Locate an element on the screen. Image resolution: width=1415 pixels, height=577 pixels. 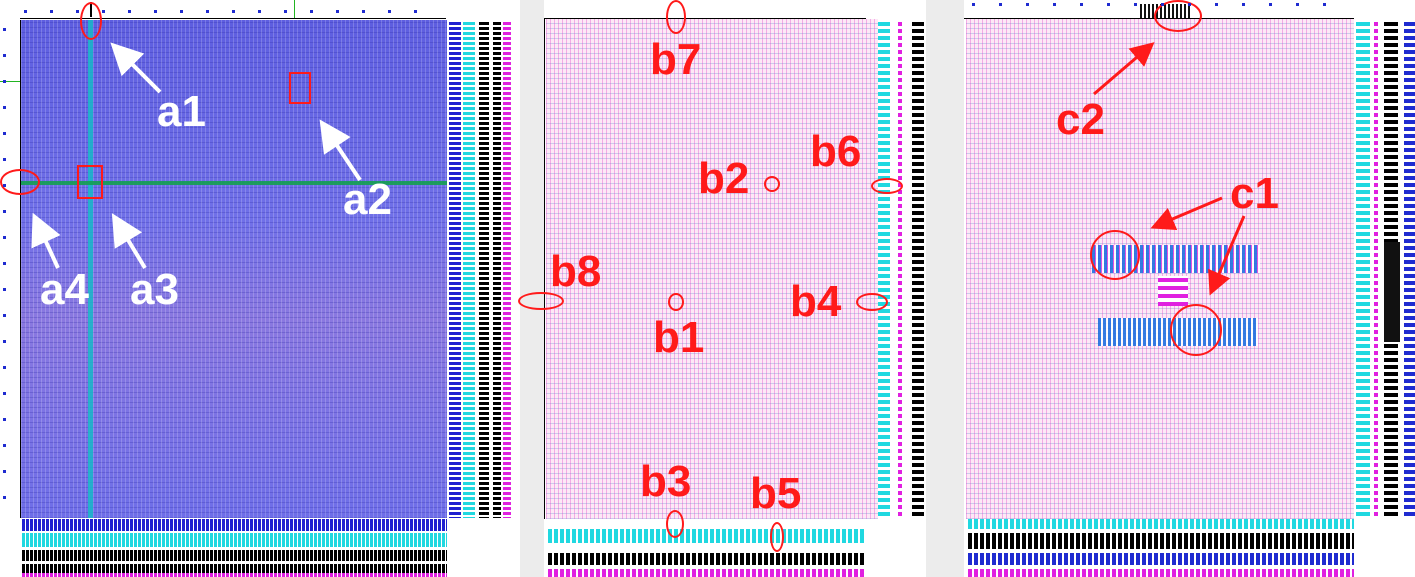
panel-c-right-black-block is located at coordinates (1392, 292).